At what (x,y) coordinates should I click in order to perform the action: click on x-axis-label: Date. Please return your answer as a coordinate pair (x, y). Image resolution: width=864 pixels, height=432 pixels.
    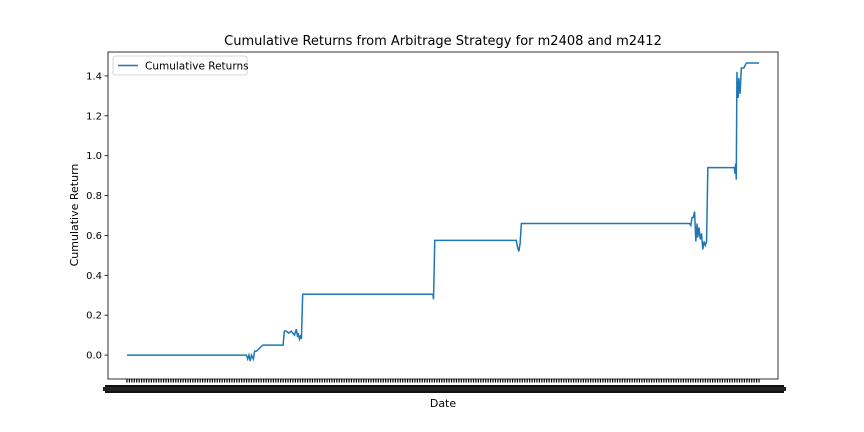
    Looking at the image, I should click on (443, 403).